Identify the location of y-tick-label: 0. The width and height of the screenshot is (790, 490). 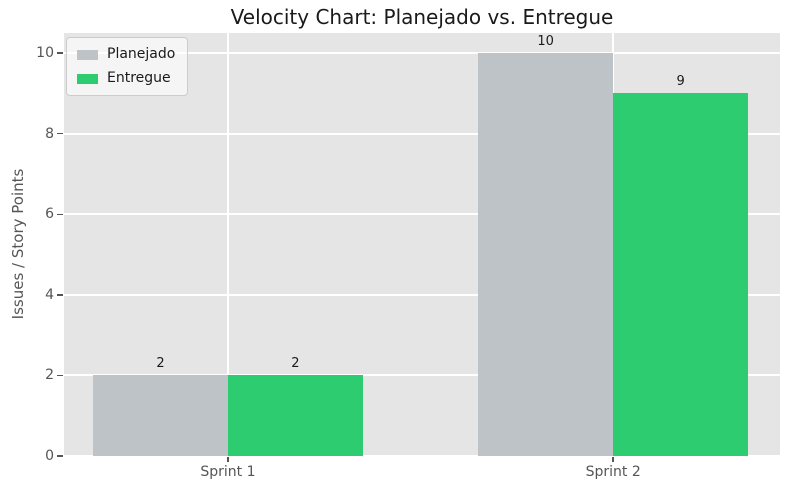
(49, 456).